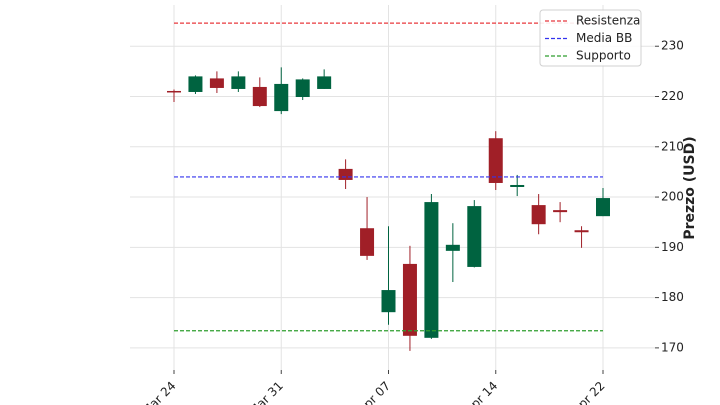  Describe the element at coordinates (158, 392) in the screenshot. I see `x-tick-label: Mar 24` at that location.